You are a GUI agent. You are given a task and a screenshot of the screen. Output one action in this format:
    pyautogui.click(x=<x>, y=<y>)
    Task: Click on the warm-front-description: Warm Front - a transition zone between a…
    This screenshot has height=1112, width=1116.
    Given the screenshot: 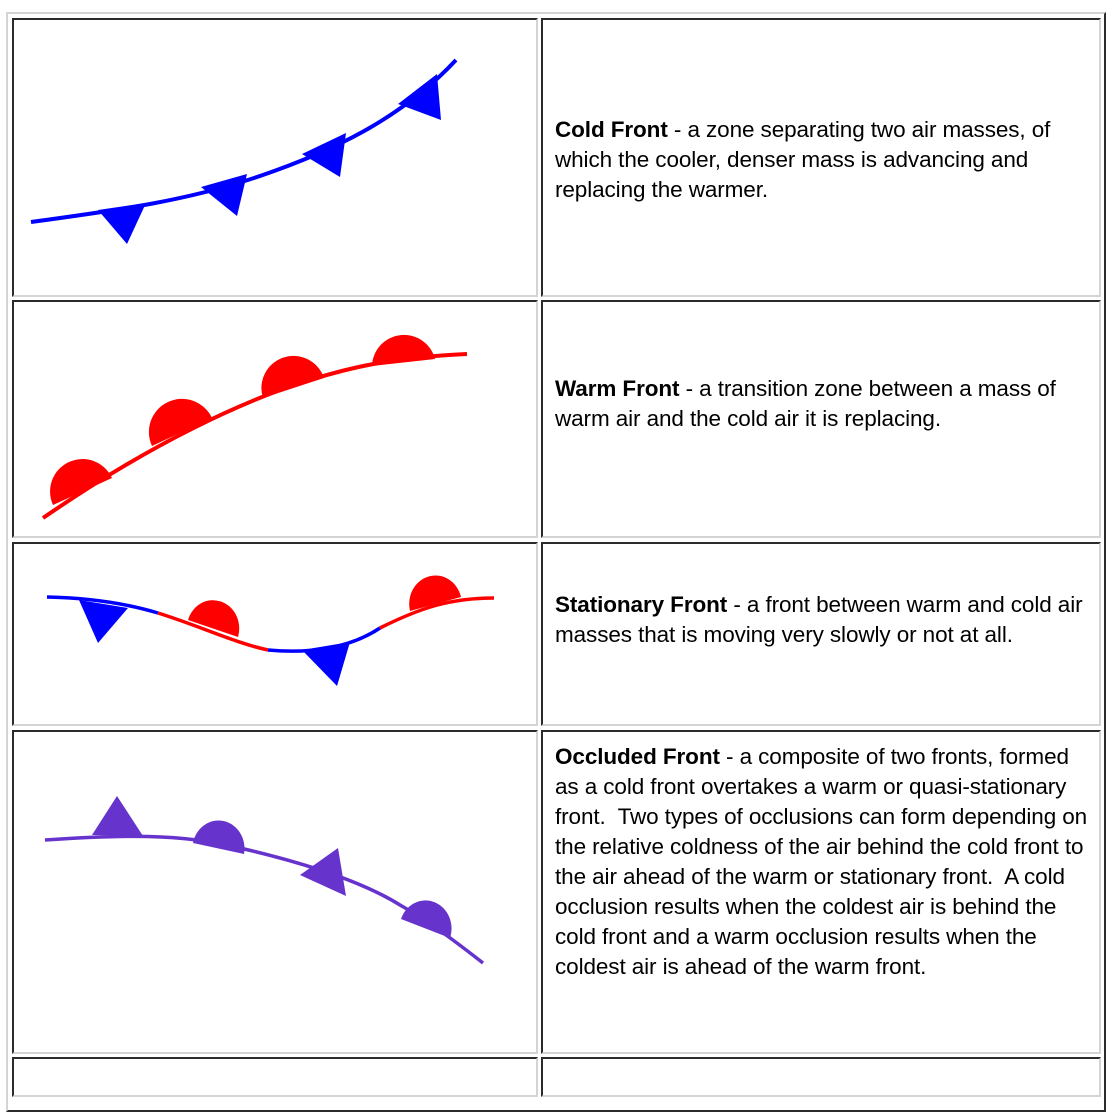 What is the action you would take?
    pyautogui.click(x=805, y=403)
    